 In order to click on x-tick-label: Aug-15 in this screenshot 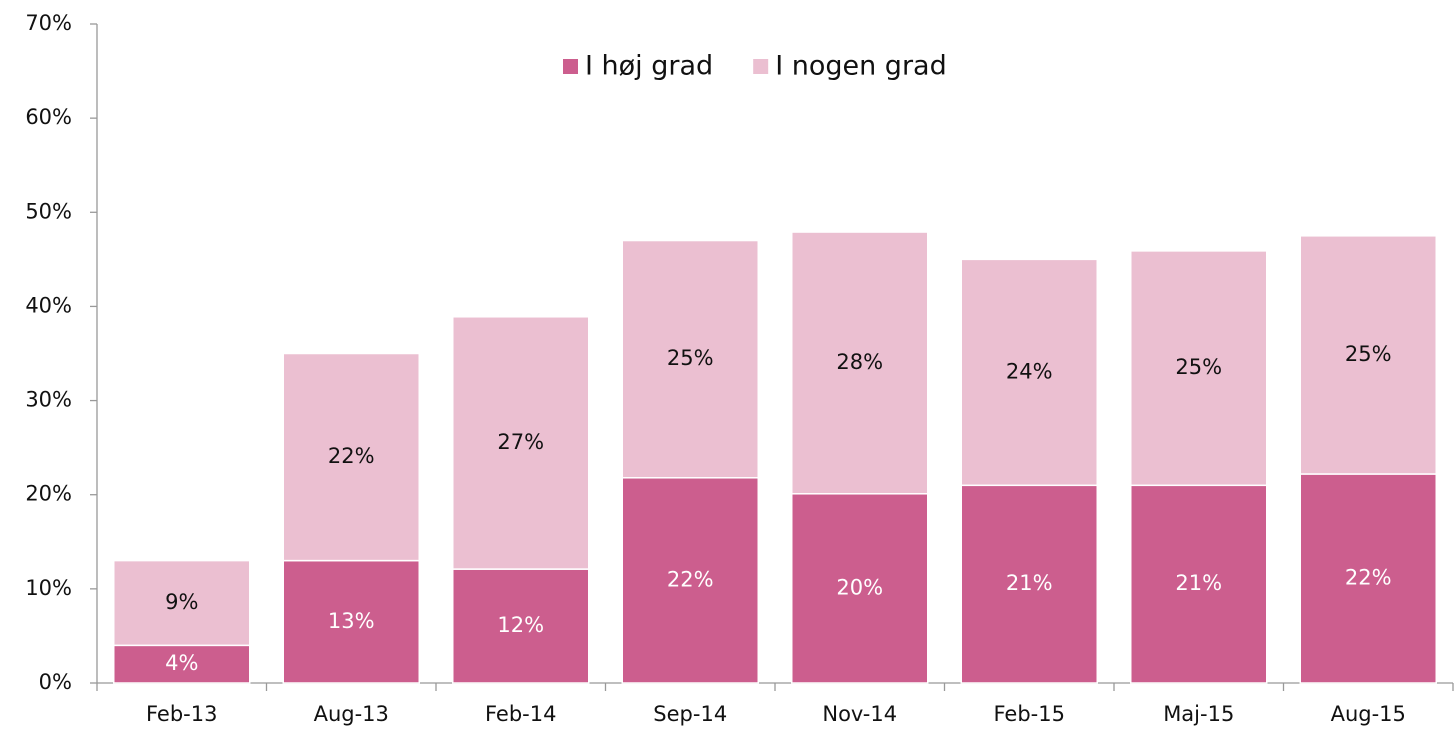, I will do `click(1368, 714)`.